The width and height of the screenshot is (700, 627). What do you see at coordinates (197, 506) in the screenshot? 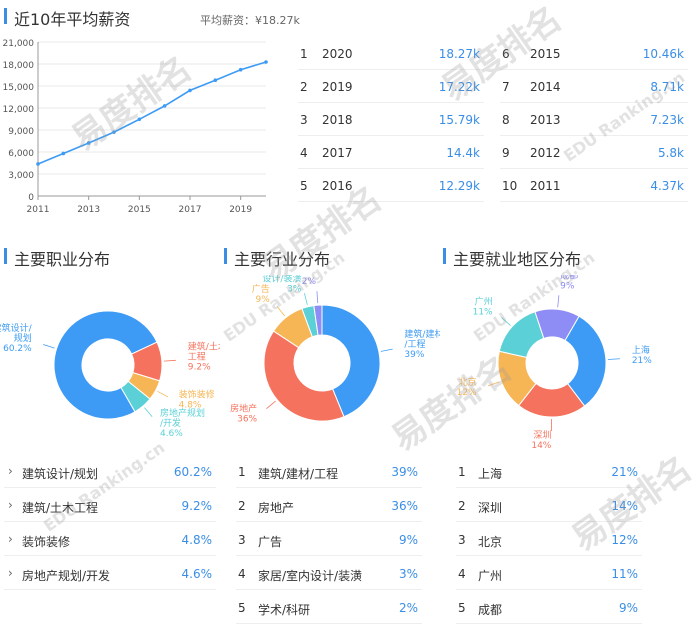
I see `item-value: 9.2%` at bounding box center [197, 506].